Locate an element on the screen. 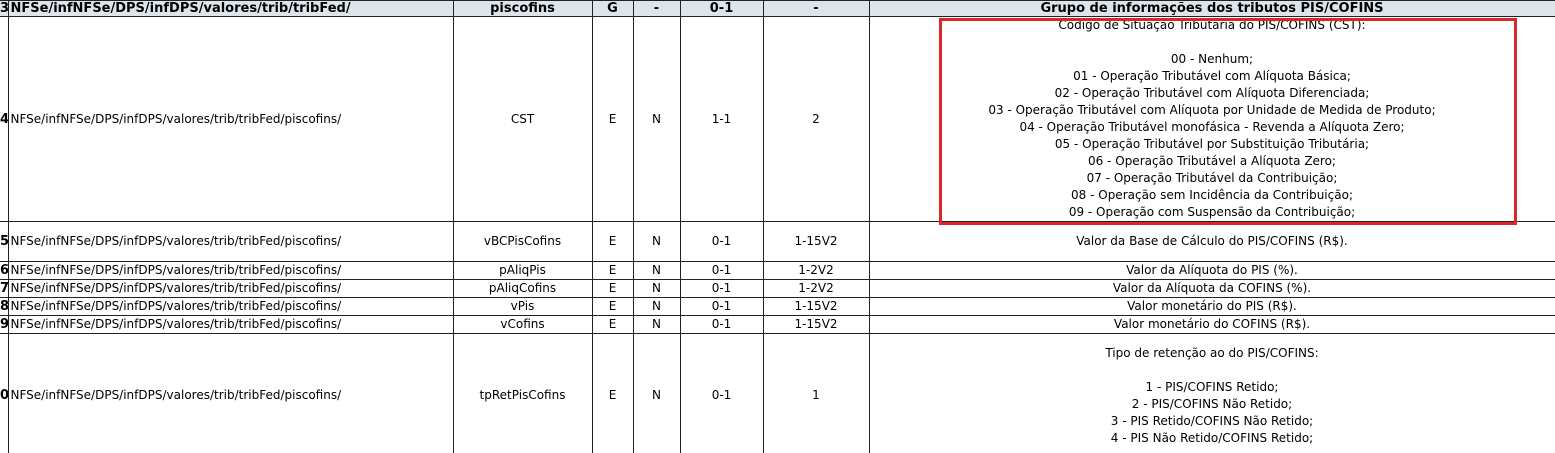 The image size is (1555, 453). description: Valor monetário do PIS (R$). is located at coordinates (1211, 306).